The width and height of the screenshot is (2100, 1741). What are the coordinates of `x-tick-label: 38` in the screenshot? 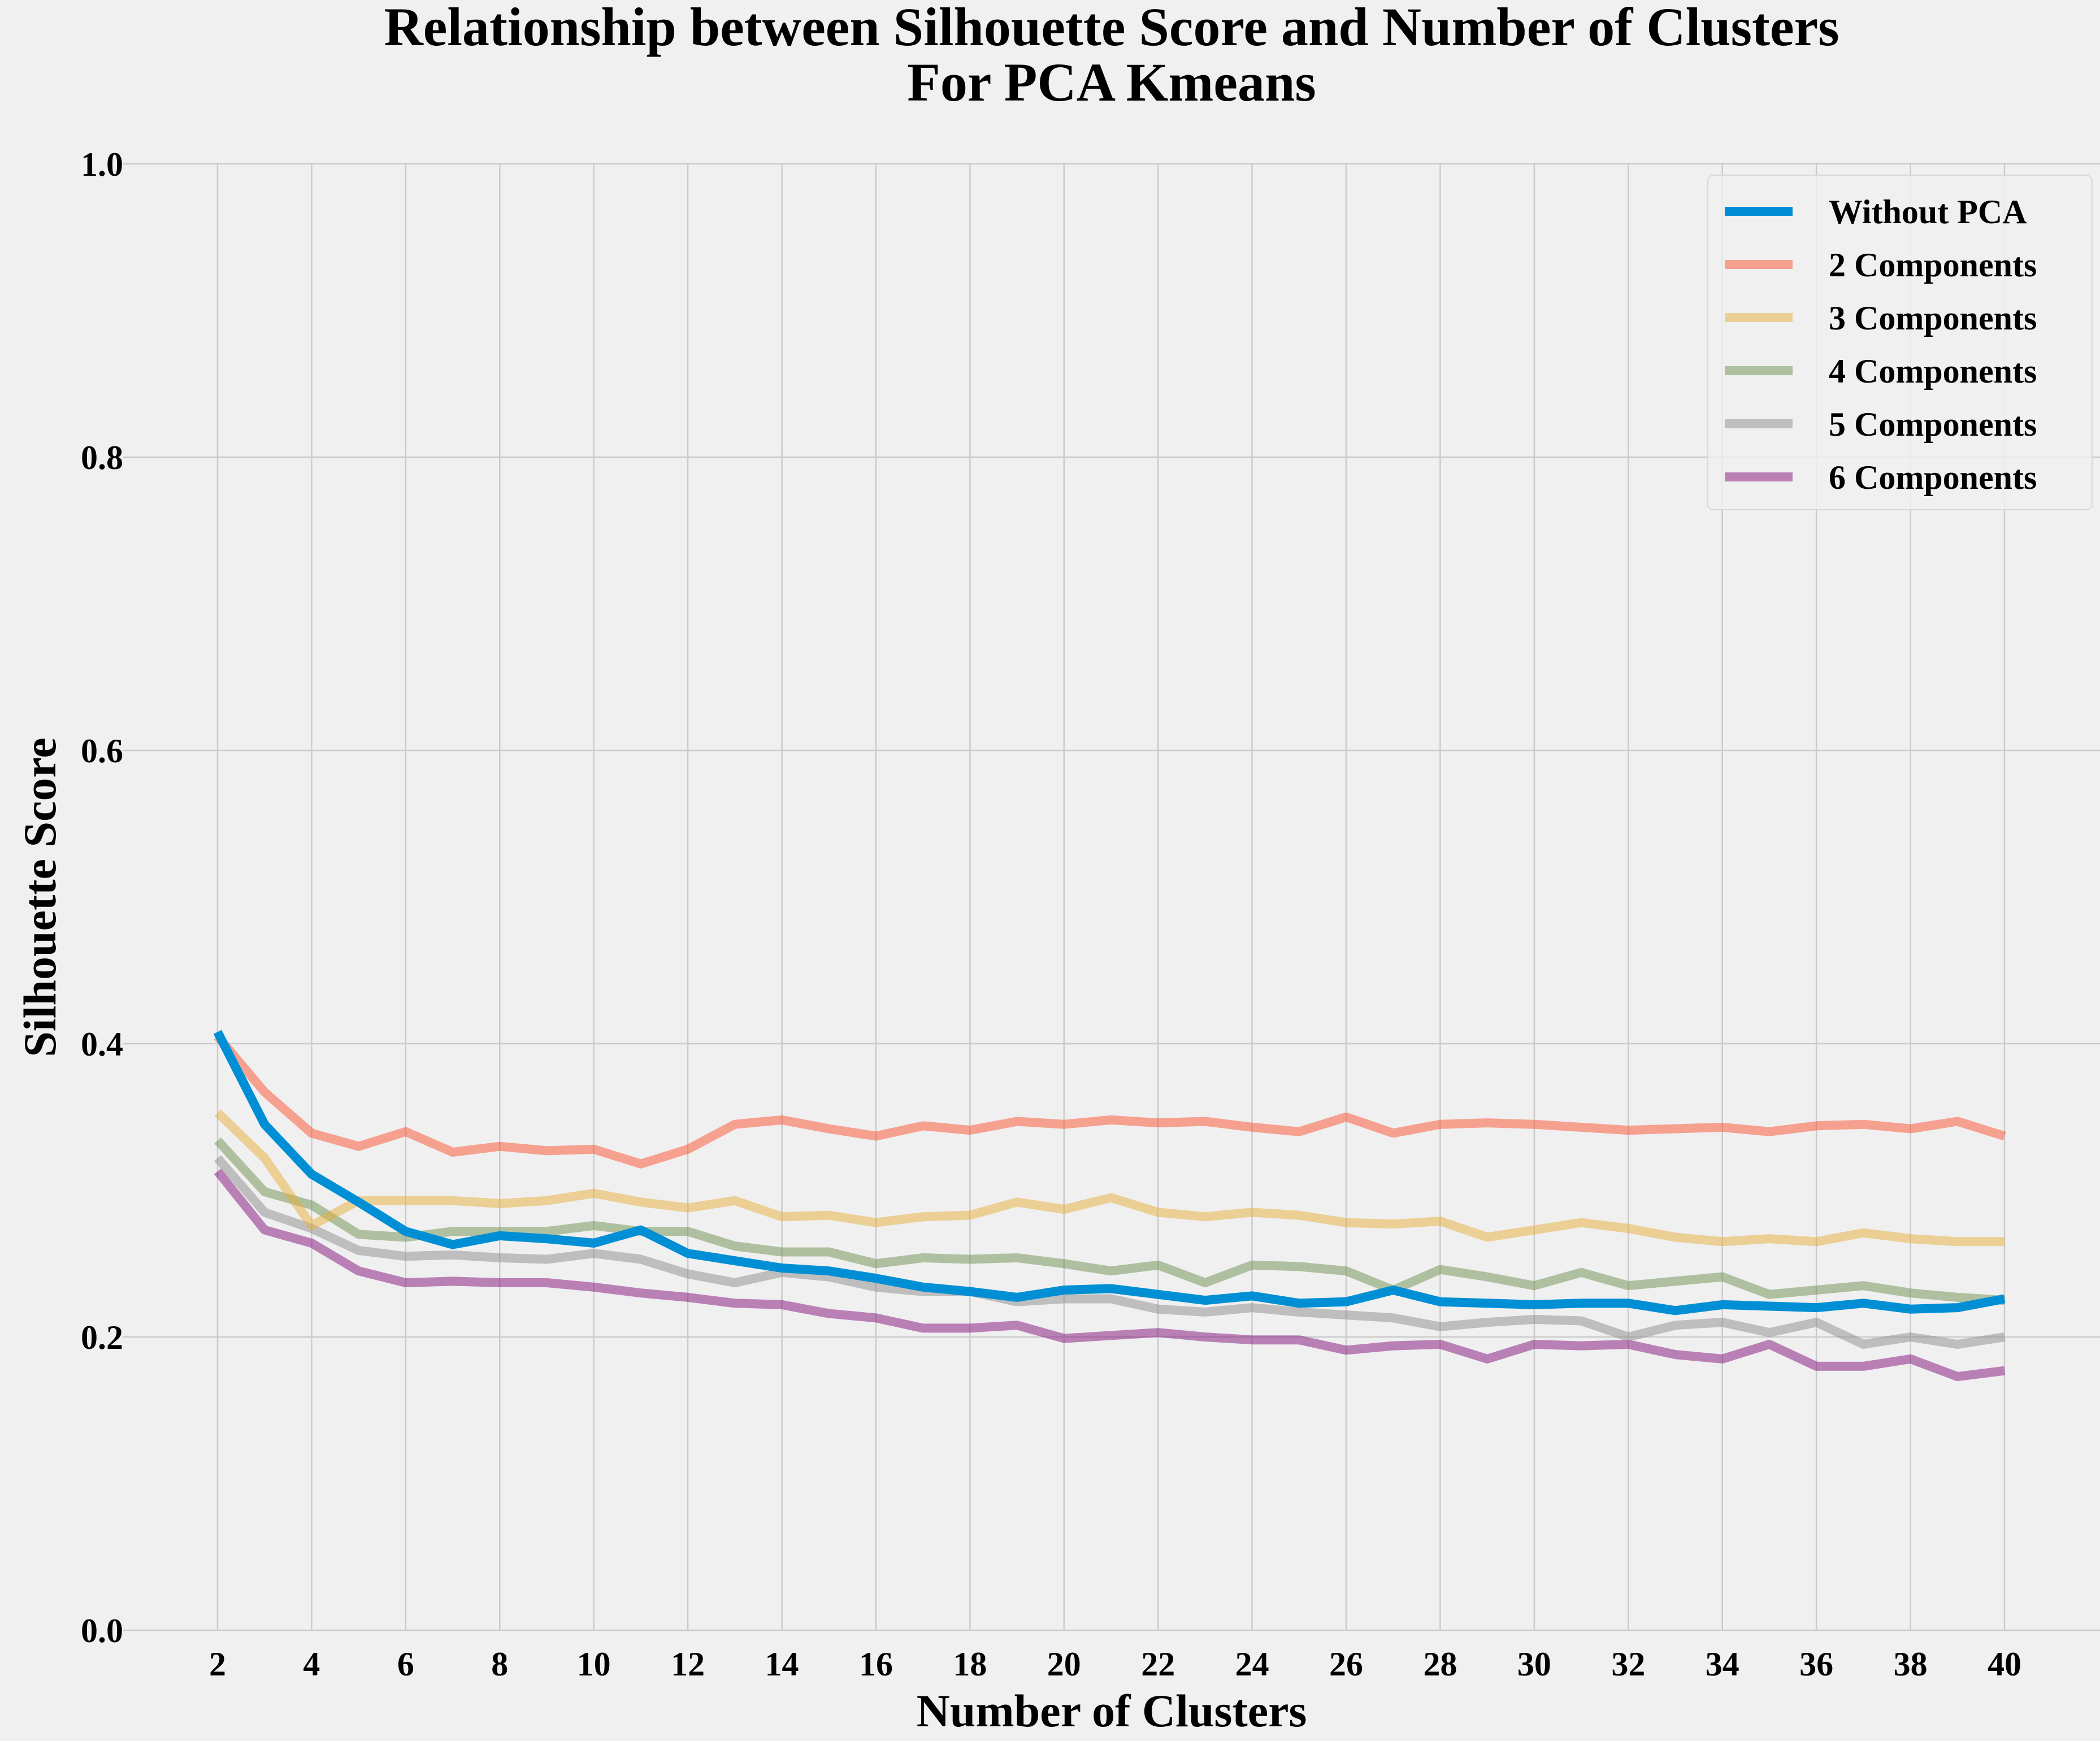 It's located at (1911, 1664).